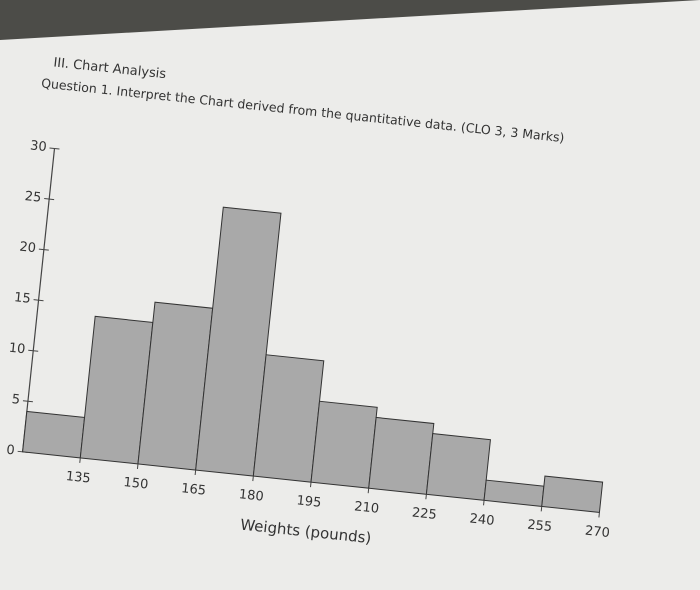 This screenshot has width=700, height=590. What do you see at coordinates (11, 451) in the screenshot?
I see `y-tick-label: 0` at bounding box center [11, 451].